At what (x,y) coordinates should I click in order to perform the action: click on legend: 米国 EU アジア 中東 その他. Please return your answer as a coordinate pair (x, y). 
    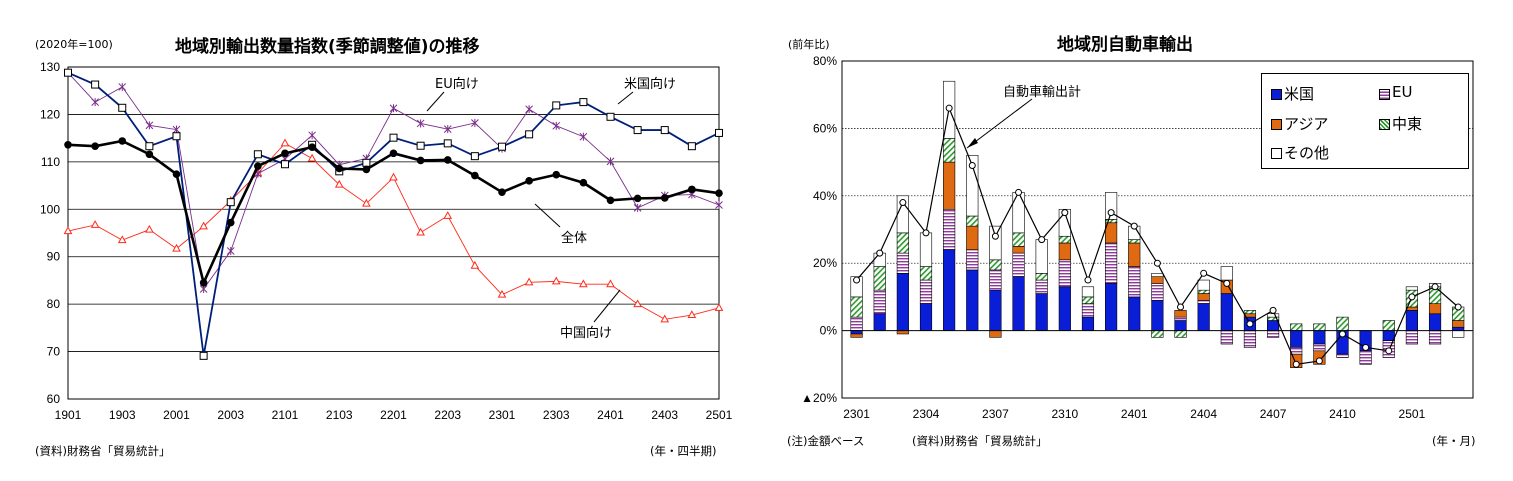
    Looking at the image, I should click on (1365, 121).